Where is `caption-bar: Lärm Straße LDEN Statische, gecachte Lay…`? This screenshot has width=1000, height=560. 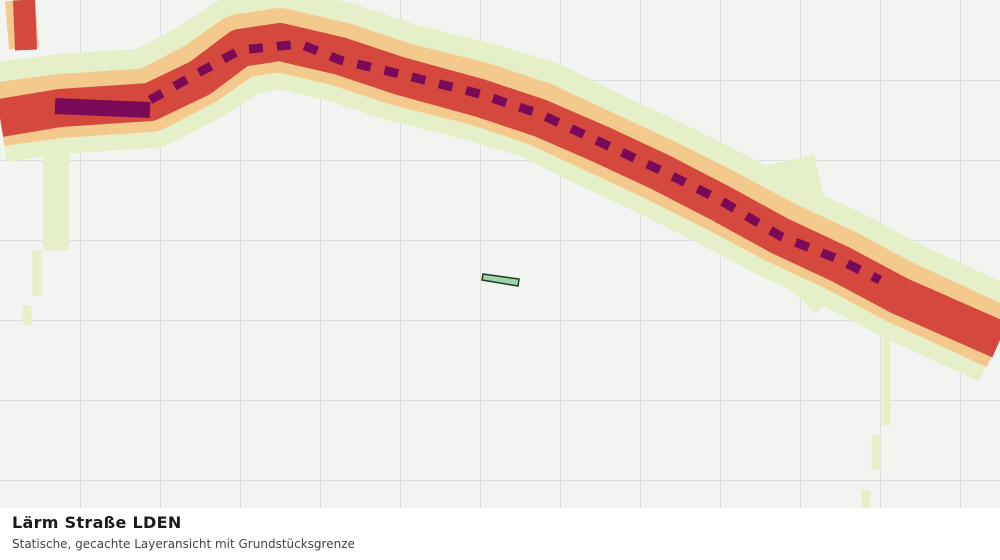
caption-bar: Lärm Straße LDEN Statische, gecachte Lay… is located at coordinates (500, 534).